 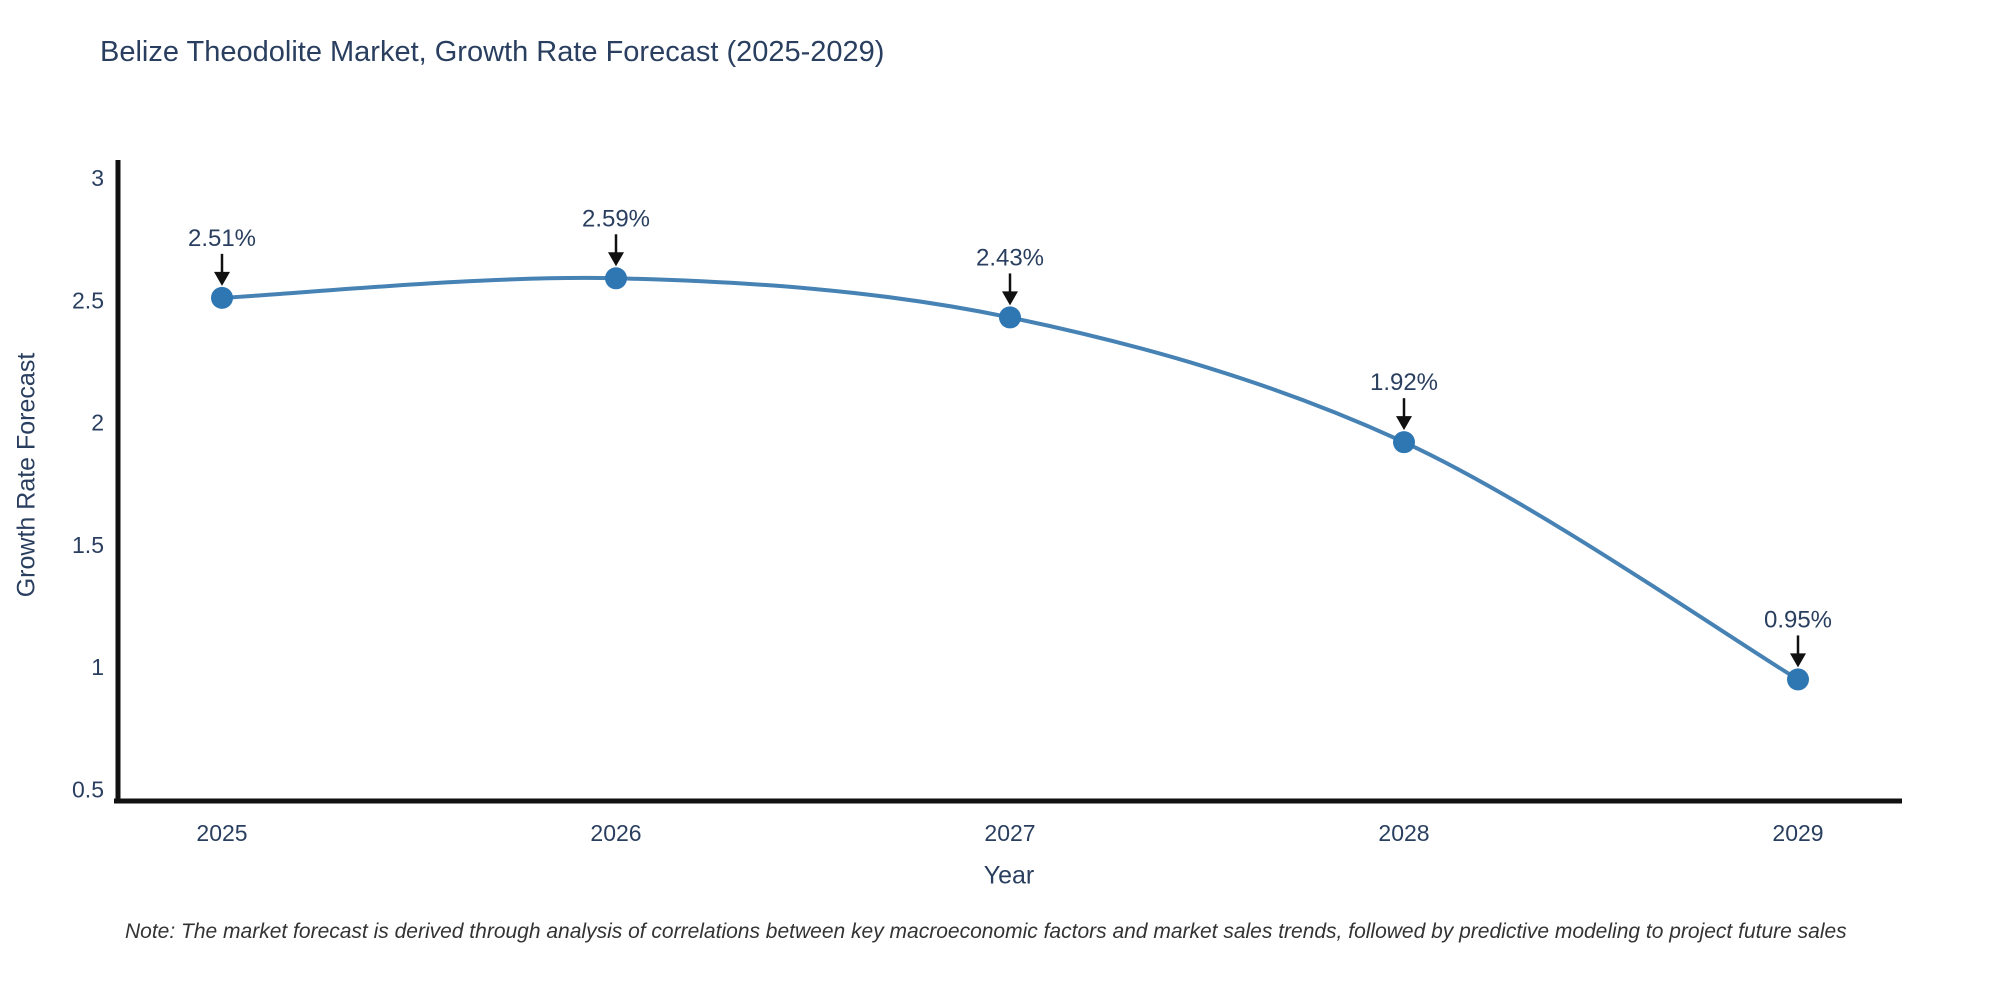 What do you see at coordinates (97, 667) in the screenshot?
I see `y-tick-label: 1` at bounding box center [97, 667].